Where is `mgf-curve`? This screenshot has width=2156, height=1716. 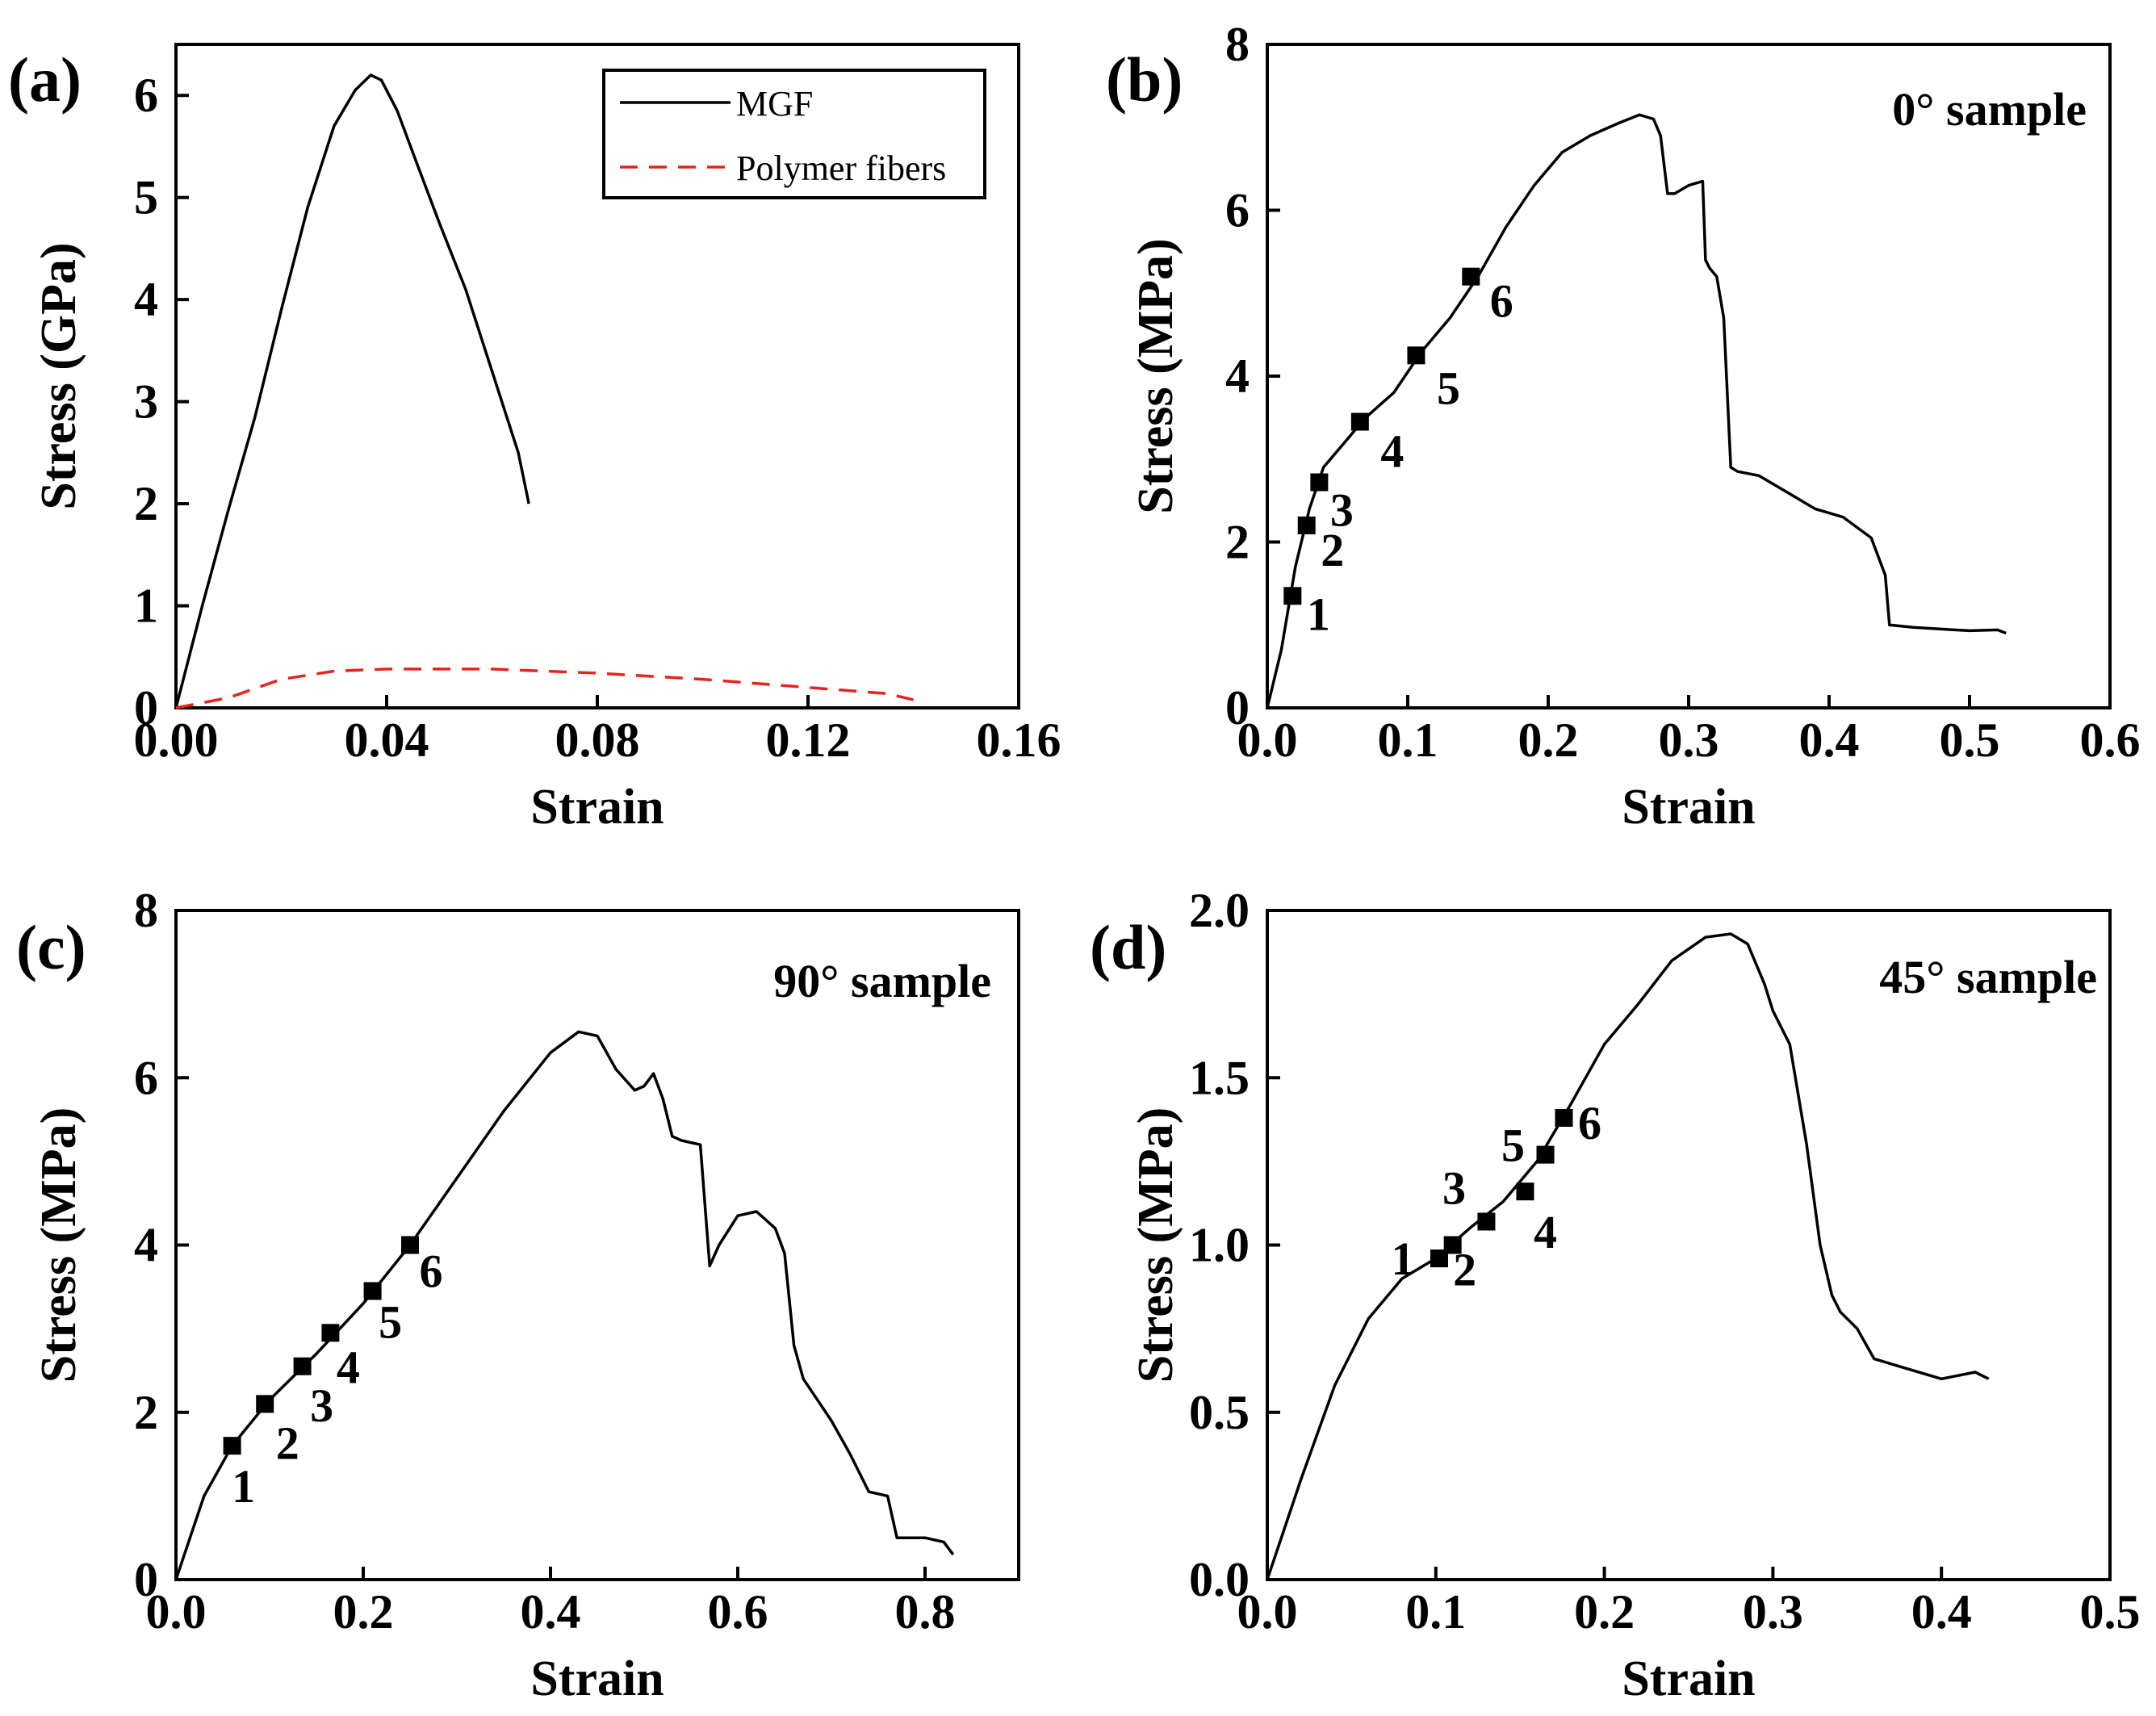 mgf-curve is located at coordinates (352, 391).